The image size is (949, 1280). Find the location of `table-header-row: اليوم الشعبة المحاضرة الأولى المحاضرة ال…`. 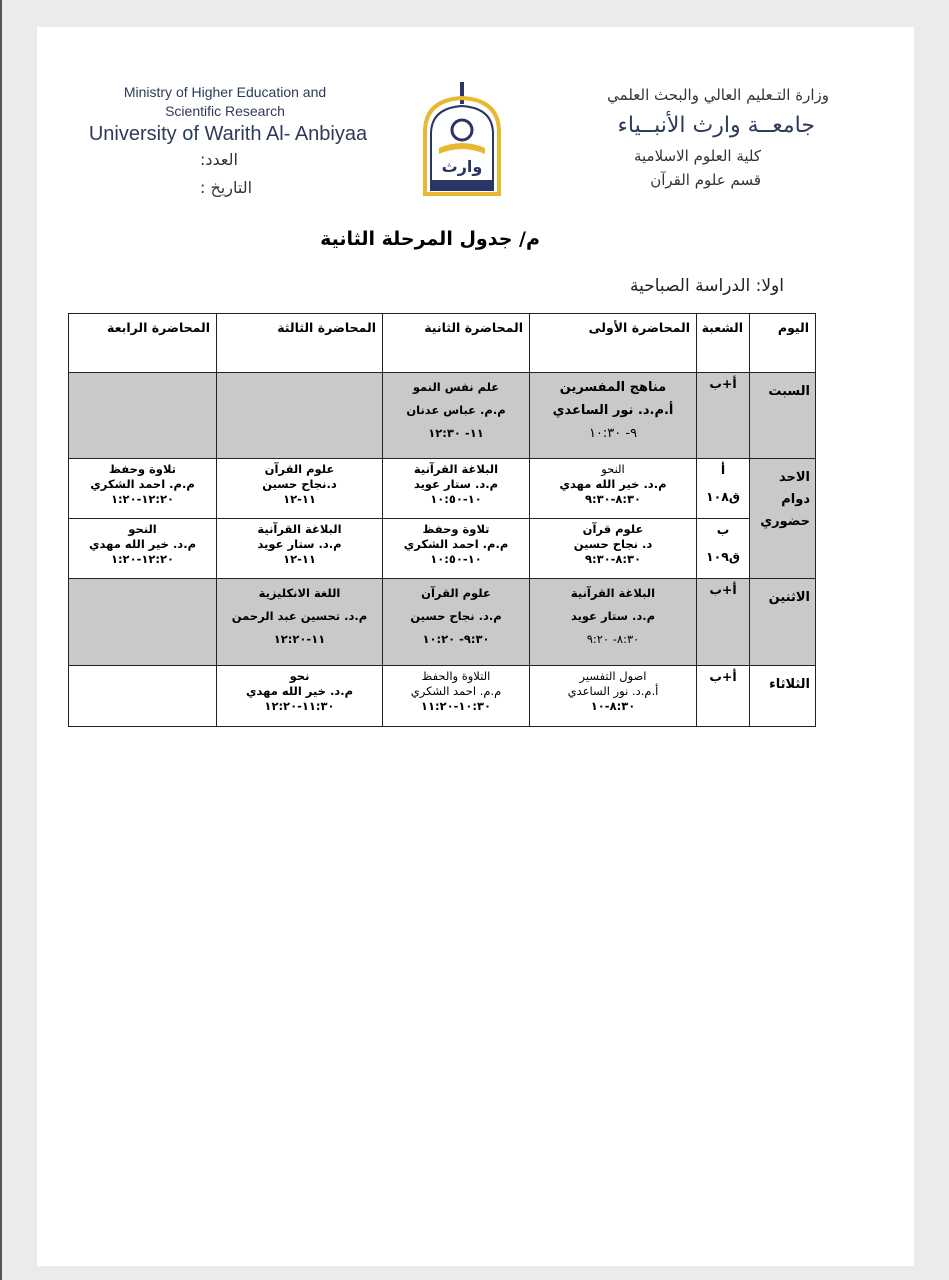

table-header-row: اليوم الشعبة المحاضرة الأولى المحاضرة ال… is located at coordinates (442, 343).